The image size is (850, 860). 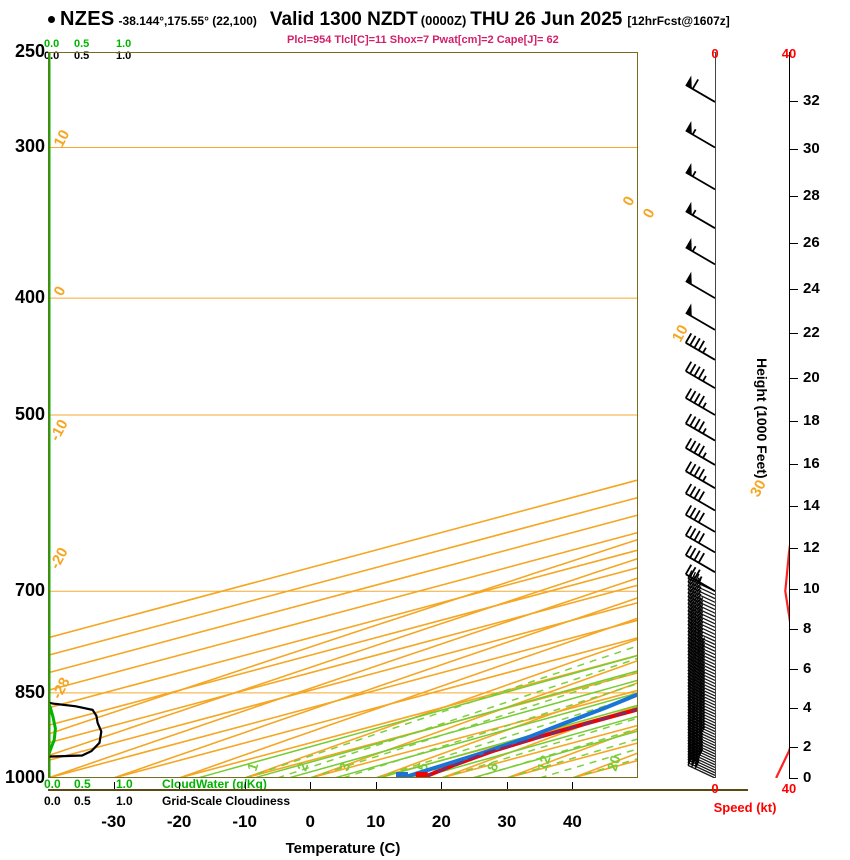 What do you see at coordinates (807, 668) in the screenshot?
I see `height-tick-6: 6` at bounding box center [807, 668].